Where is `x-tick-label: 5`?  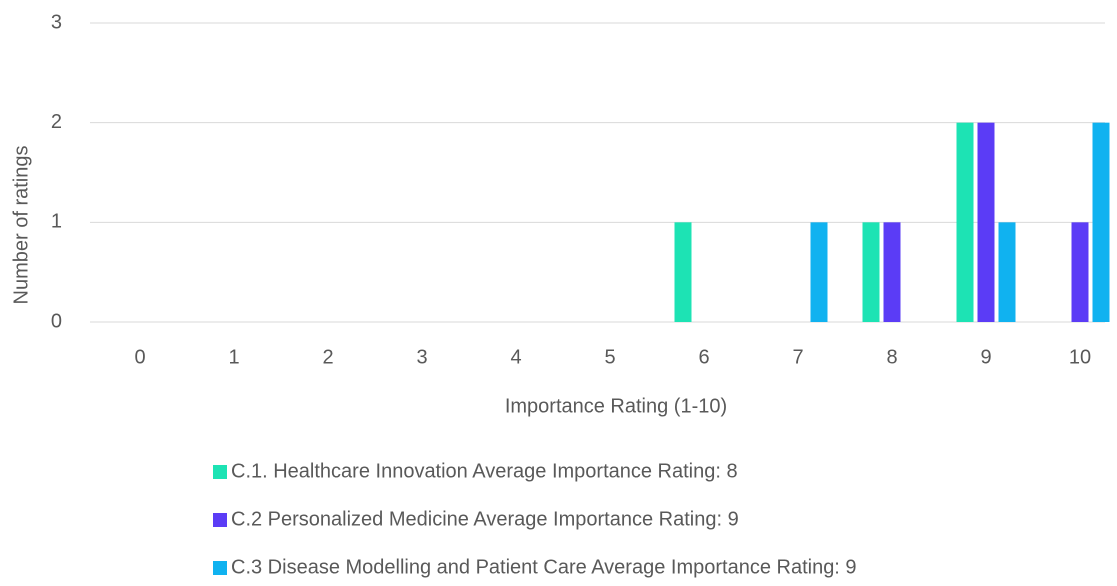 x-tick-label: 5 is located at coordinates (609, 357).